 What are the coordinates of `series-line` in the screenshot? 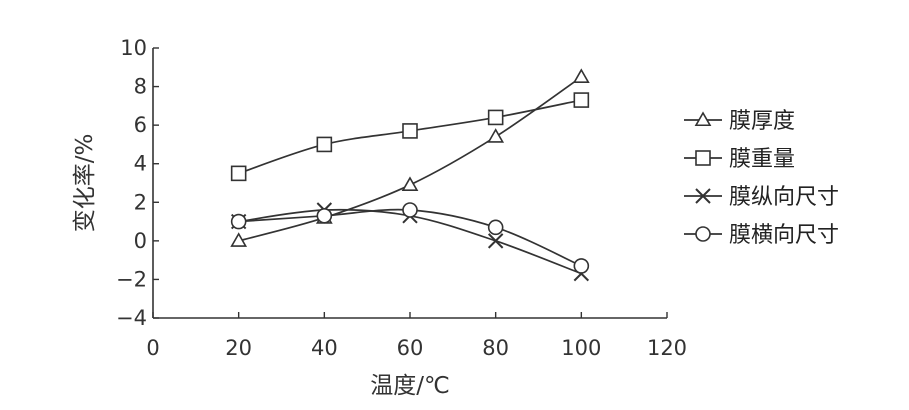 It's located at (410, 237).